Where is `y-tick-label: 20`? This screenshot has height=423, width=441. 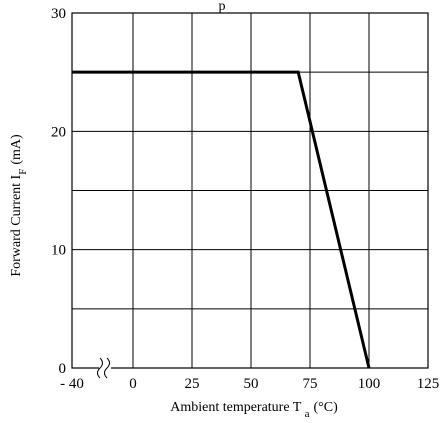 y-tick-label: 20 is located at coordinates (58, 132).